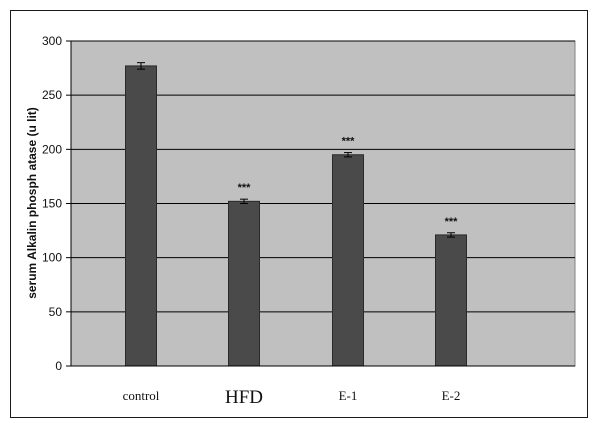  What do you see at coordinates (32, 203) in the screenshot?
I see `y-axis-label: serum Alkalin phosph atase (u lit)` at bounding box center [32, 203].